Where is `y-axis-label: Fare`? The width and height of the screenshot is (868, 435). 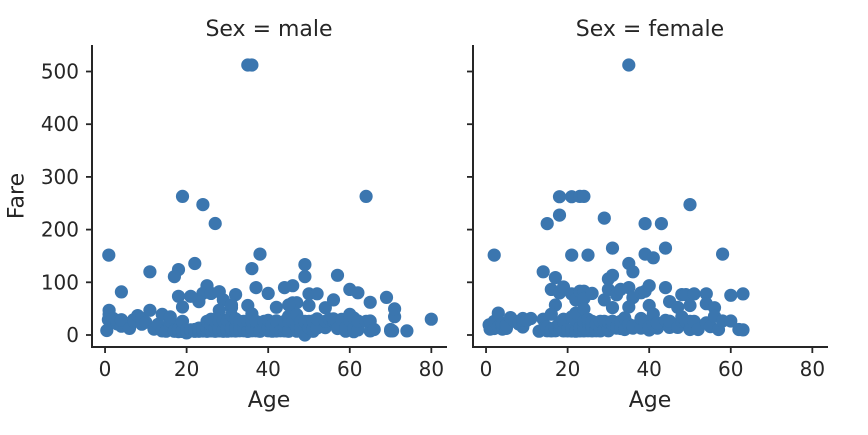 y-axis-label: Fare is located at coordinates (17, 196).